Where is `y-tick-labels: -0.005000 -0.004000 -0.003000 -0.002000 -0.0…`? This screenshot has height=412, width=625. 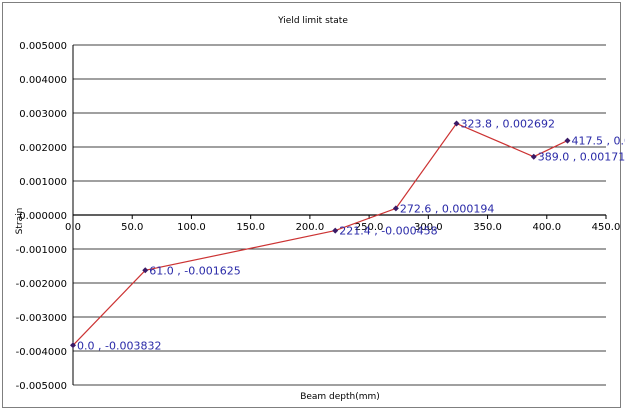 y-tick-labels: -0.005000 -0.004000 -0.003000 -0.002000 -0.0… is located at coordinates (41, 216).